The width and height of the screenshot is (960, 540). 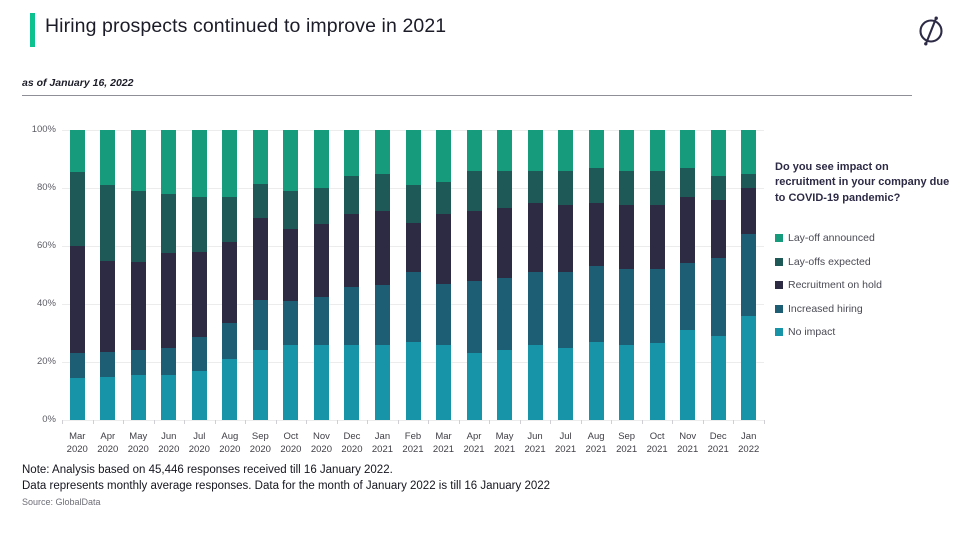 What do you see at coordinates (535, 443) in the screenshot?
I see `x-axis-label: Jun 2021` at bounding box center [535, 443].